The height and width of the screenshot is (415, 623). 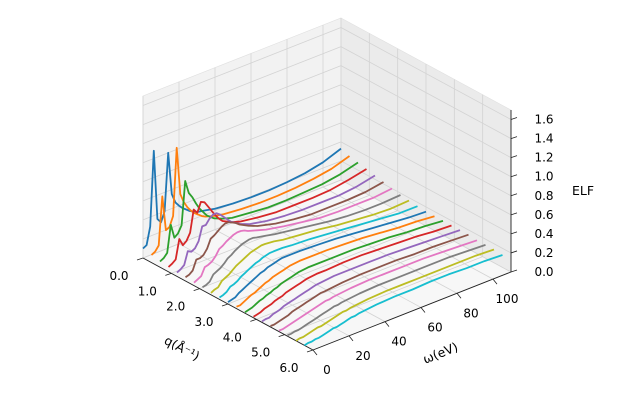 I want to click on series-line-q3.3, so click(x=335, y=261).